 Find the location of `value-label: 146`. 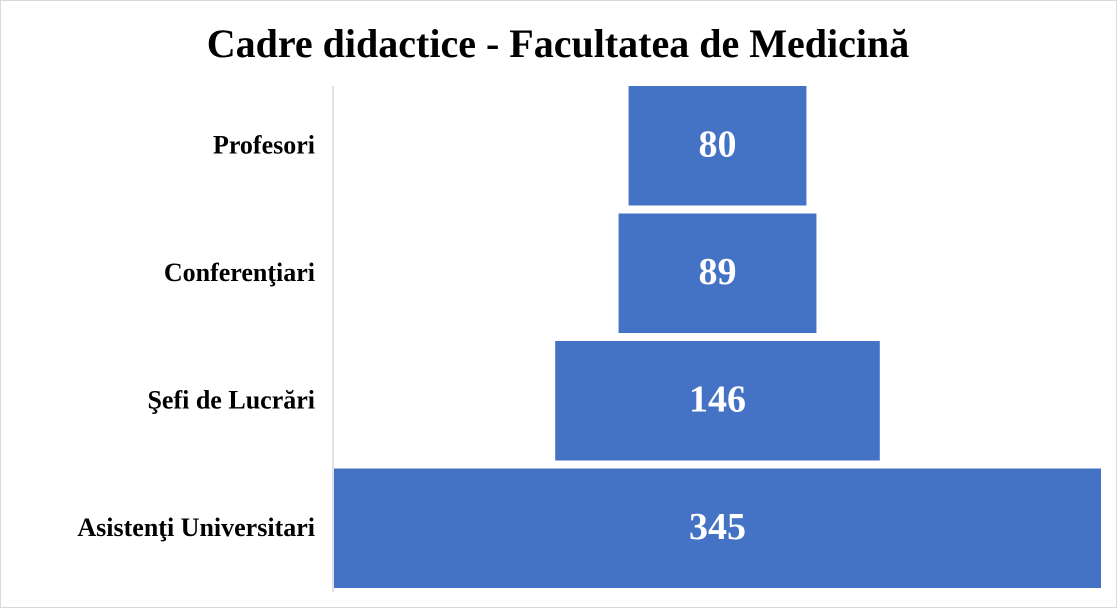

value-label: 146 is located at coordinates (717, 399).